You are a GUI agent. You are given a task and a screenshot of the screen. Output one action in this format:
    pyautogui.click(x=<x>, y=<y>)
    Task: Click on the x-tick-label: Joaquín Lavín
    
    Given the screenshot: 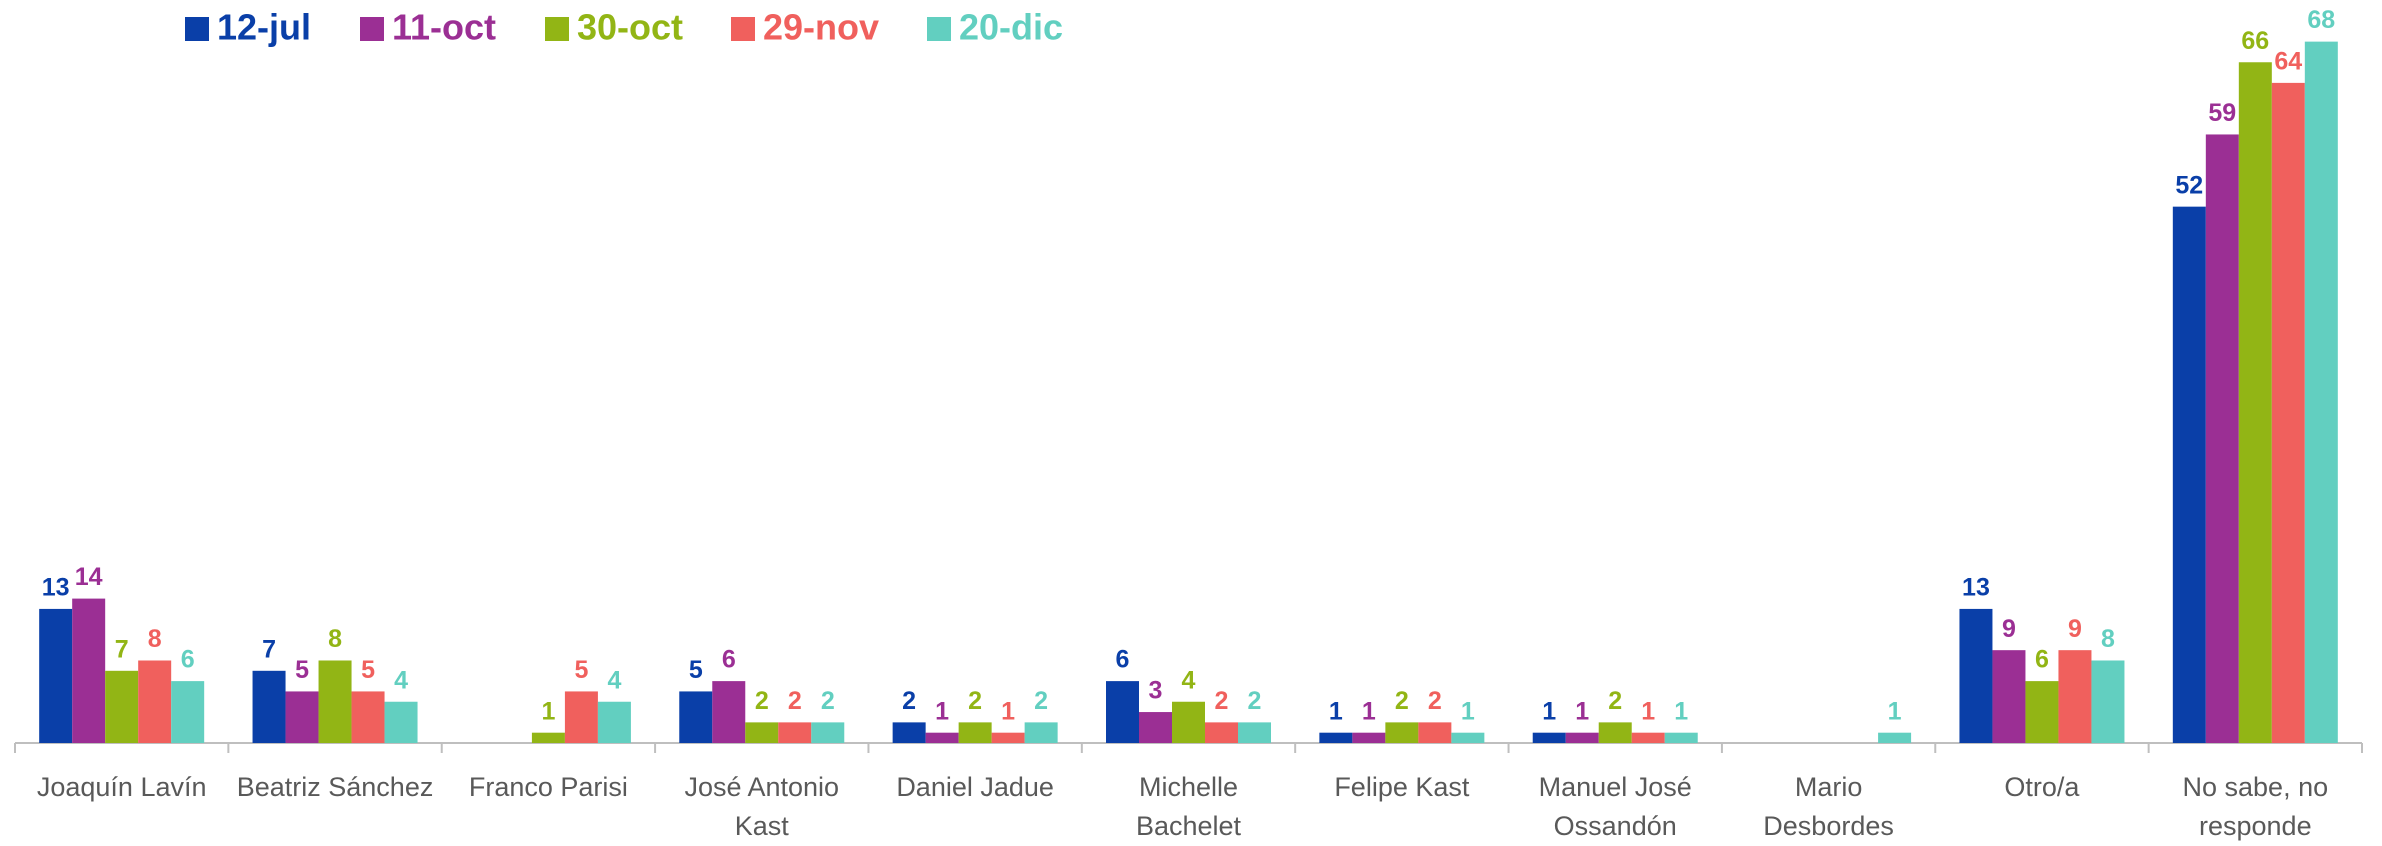 What is the action you would take?
    pyautogui.click(x=121, y=787)
    